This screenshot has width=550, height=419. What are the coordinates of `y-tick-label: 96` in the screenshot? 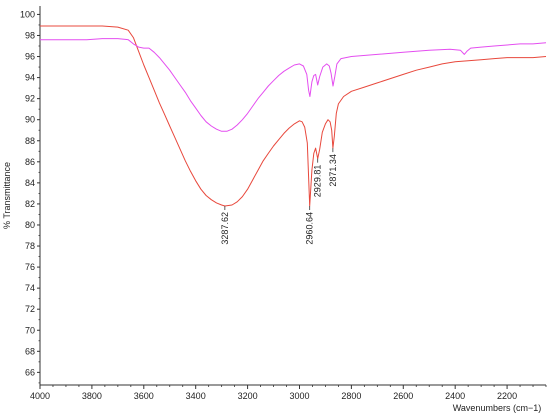 It's located at (30, 57).